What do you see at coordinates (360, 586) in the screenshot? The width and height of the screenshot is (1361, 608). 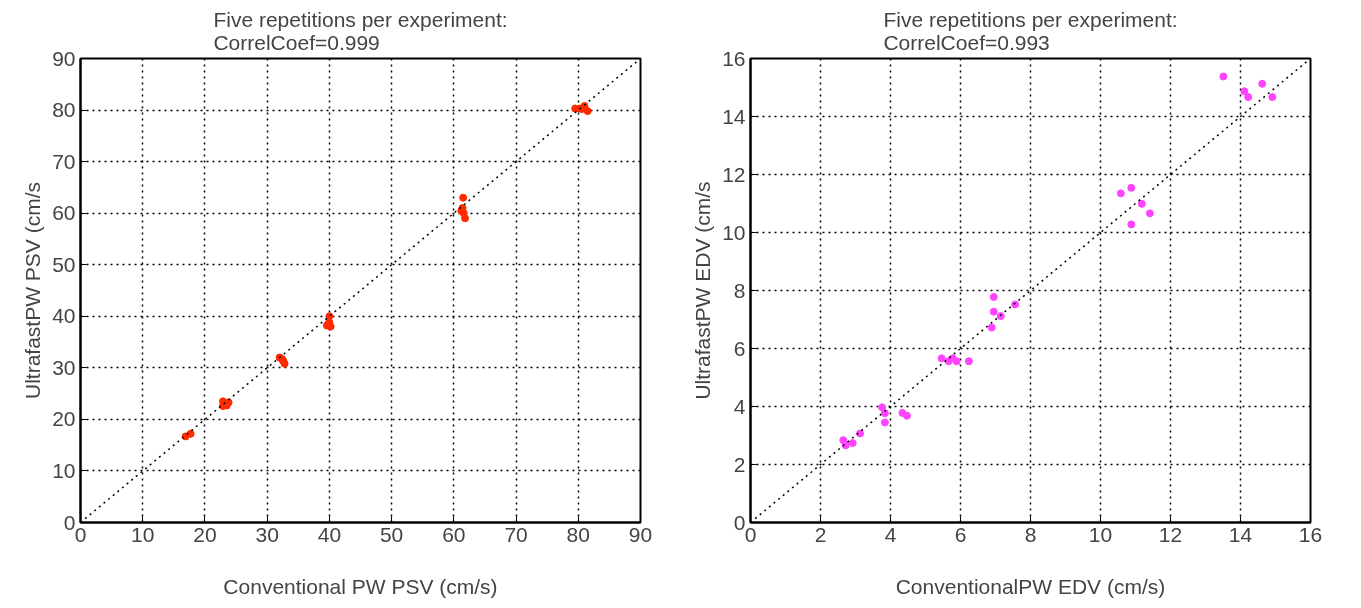 I see `x-axis-title: Conventional PW PSV (cm/s)` at bounding box center [360, 586].